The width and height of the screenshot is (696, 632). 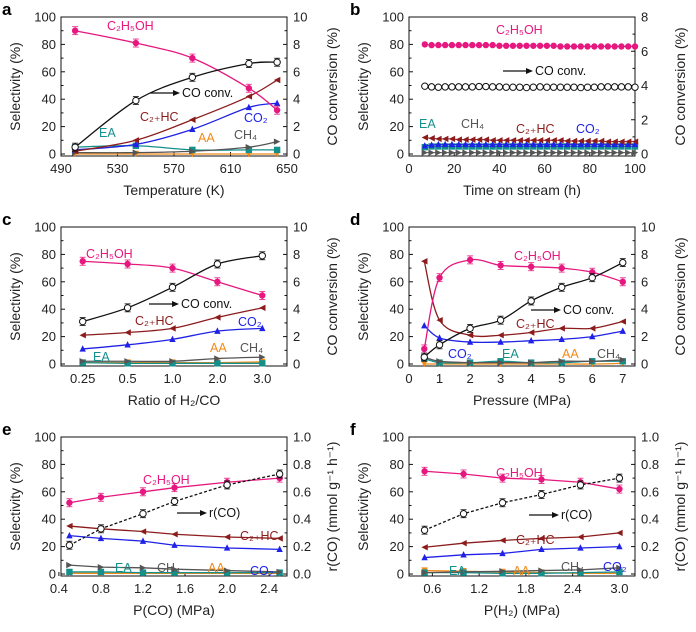 What do you see at coordinates (332, 507) in the screenshot?
I see `y2-axis-title: r(CO) (mmol g⁻¹ h⁻¹)` at bounding box center [332, 507].